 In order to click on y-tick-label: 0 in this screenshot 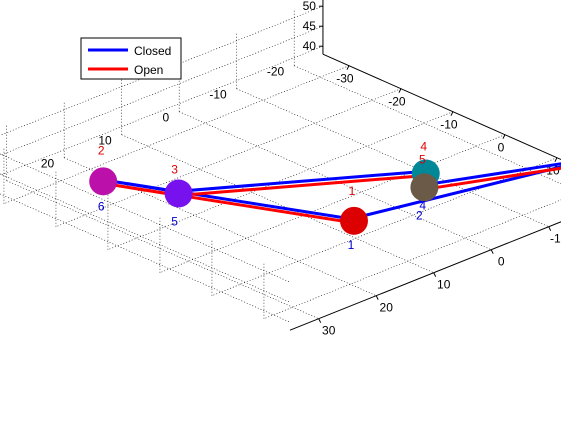, I will do `click(501, 262)`.